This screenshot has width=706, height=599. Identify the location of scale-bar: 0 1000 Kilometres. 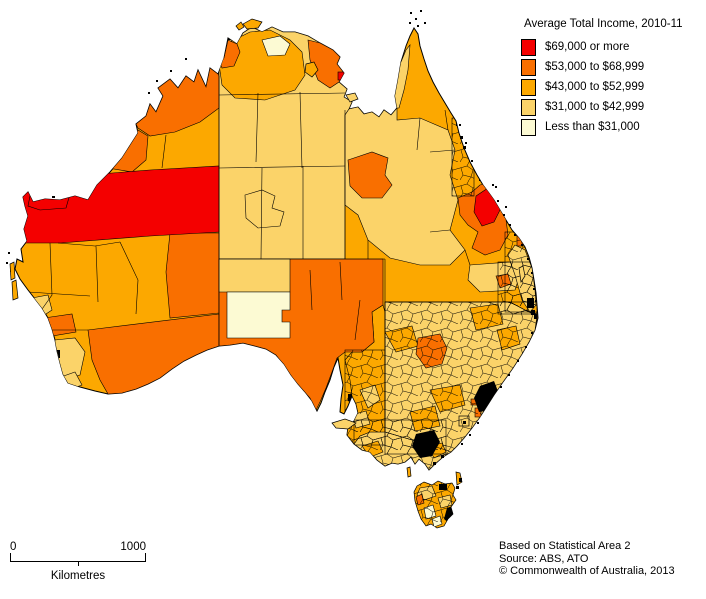
(78, 561).